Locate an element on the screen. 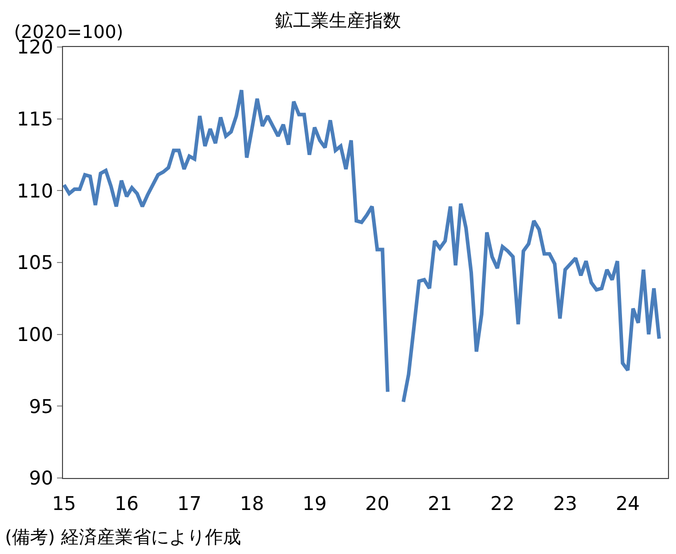  x-tick-label: 21 is located at coordinates (440, 503).